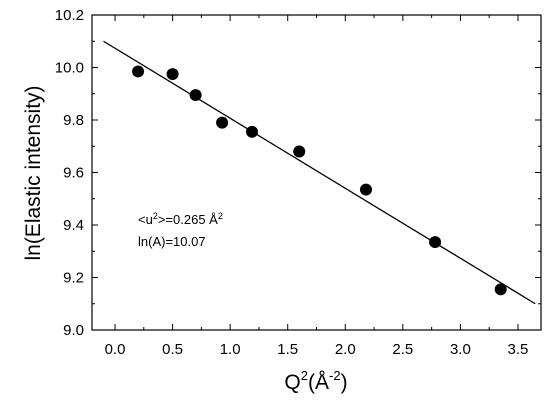 The image size is (550, 405). I want to click on x-tick-label: 2.5, so click(402, 349).